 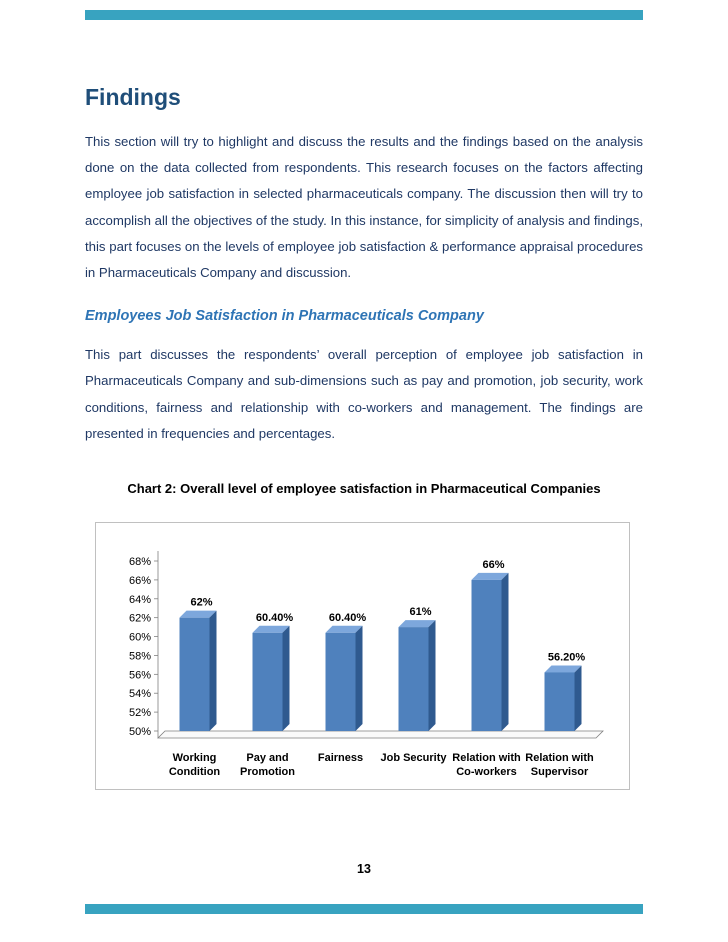 What do you see at coordinates (380, 734) in the screenshot?
I see `chart-floor` at bounding box center [380, 734].